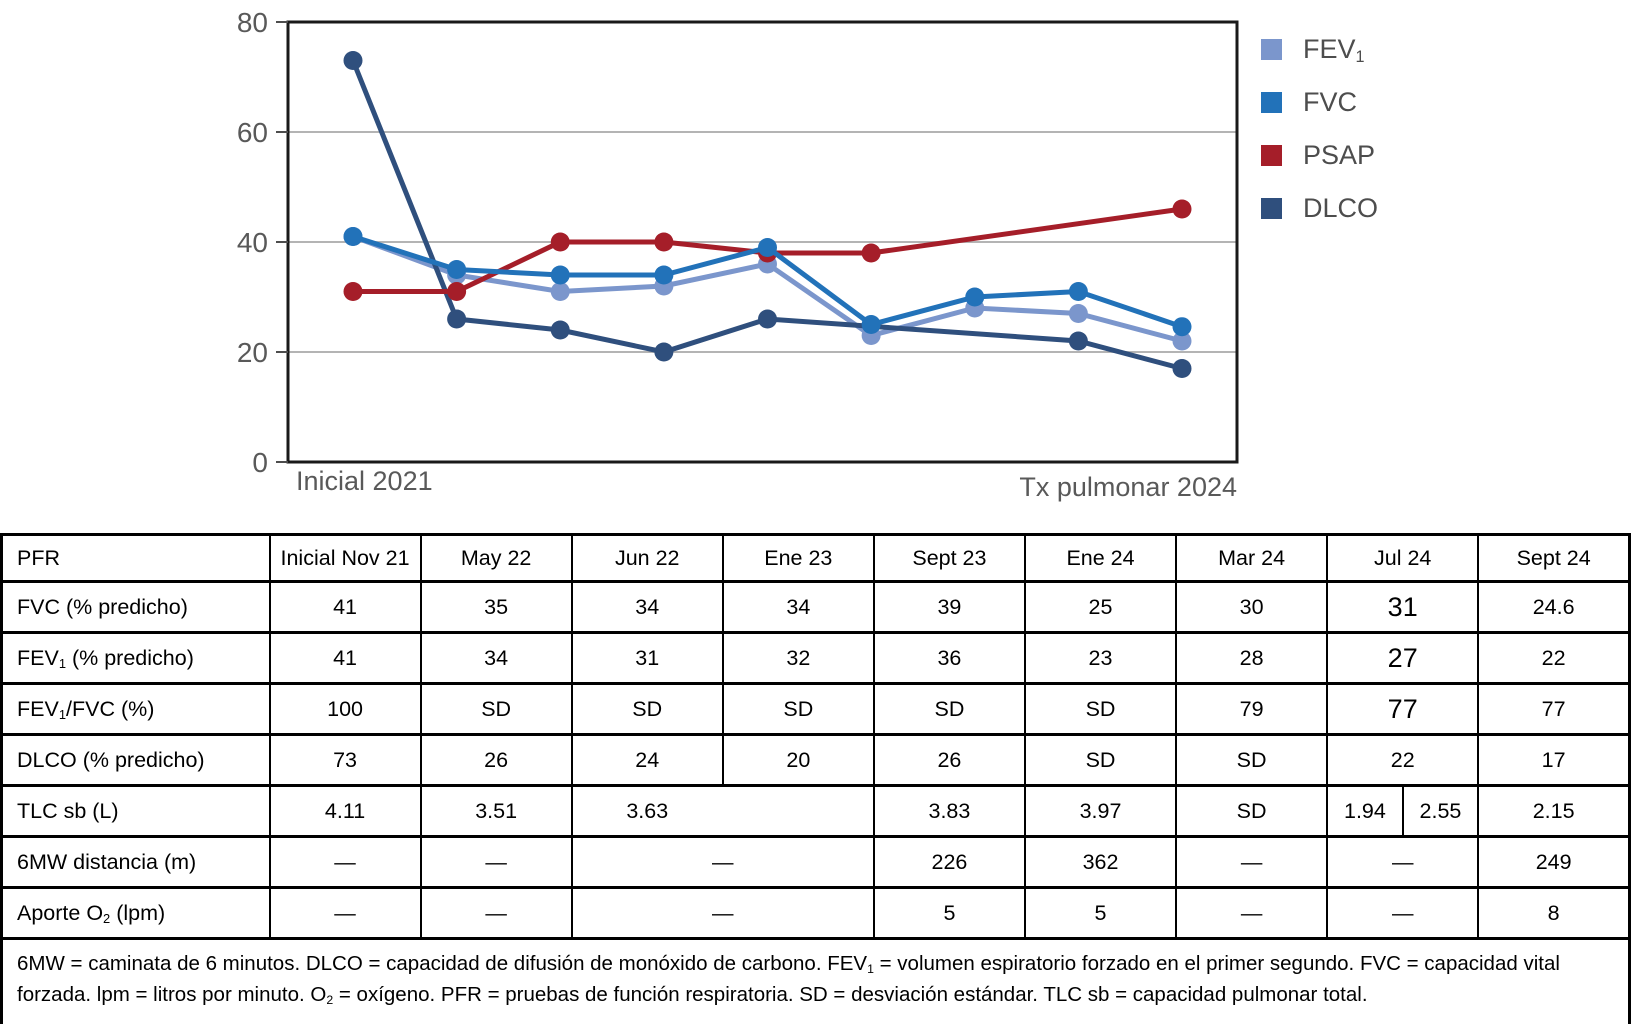  Describe the element at coordinates (135, 862) in the screenshot. I see `row-label: 6MW distancia (m)` at that location.